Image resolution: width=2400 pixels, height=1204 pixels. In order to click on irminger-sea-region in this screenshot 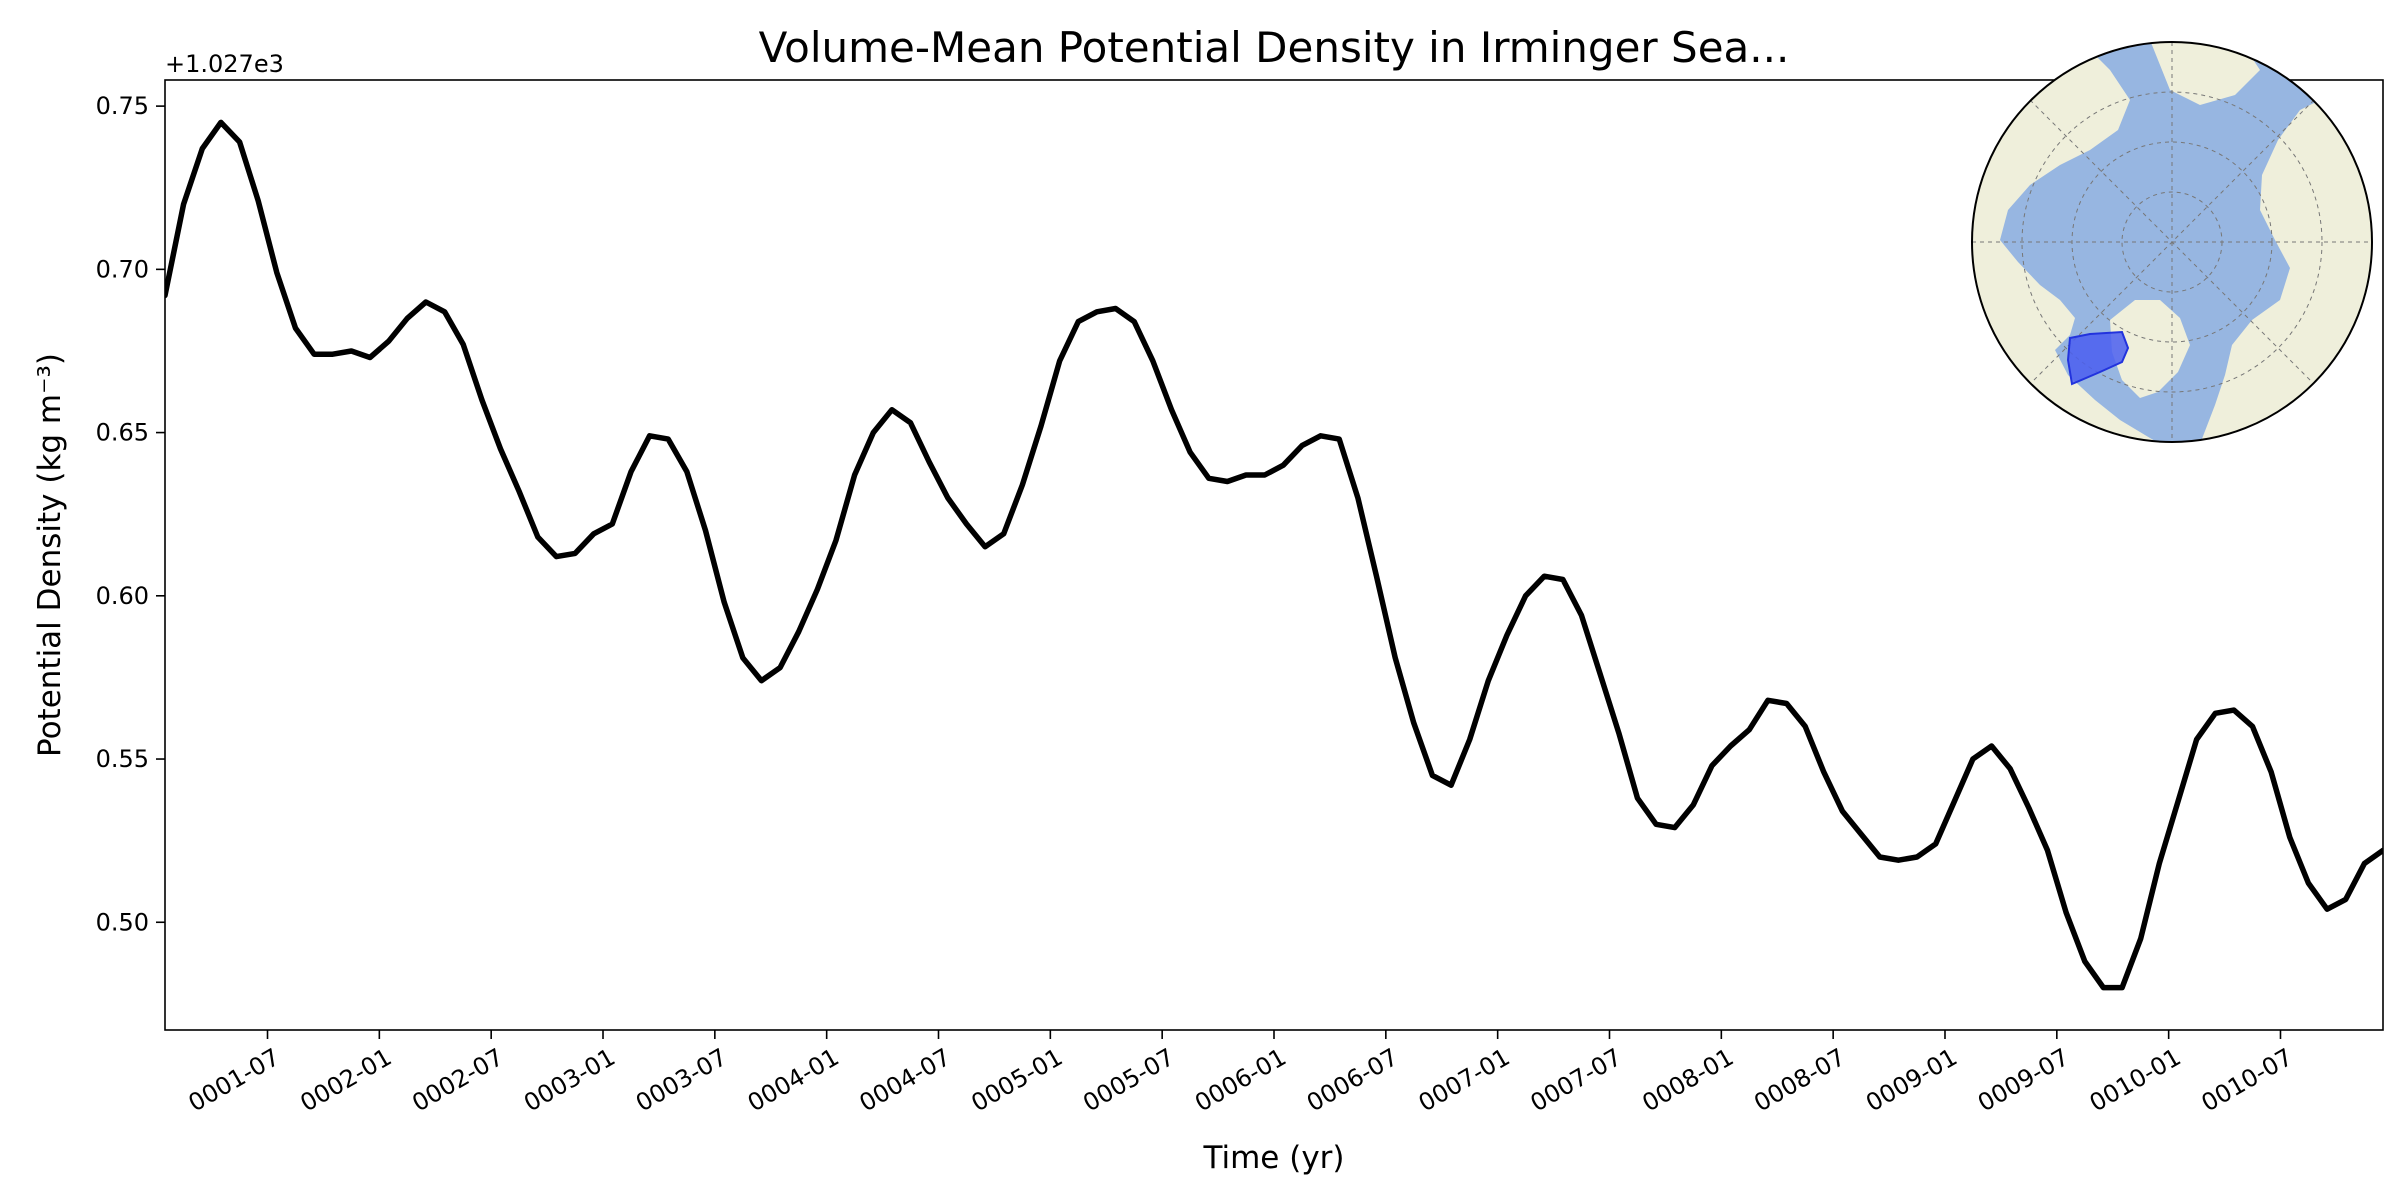, I will do `click(2098, 358)`.